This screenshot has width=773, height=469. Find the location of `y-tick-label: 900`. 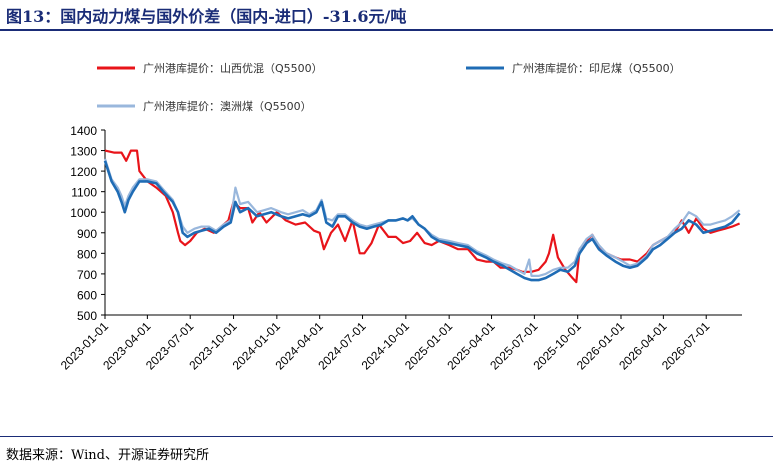

y-tick-label: 900 is located at coordinates (87, 234).